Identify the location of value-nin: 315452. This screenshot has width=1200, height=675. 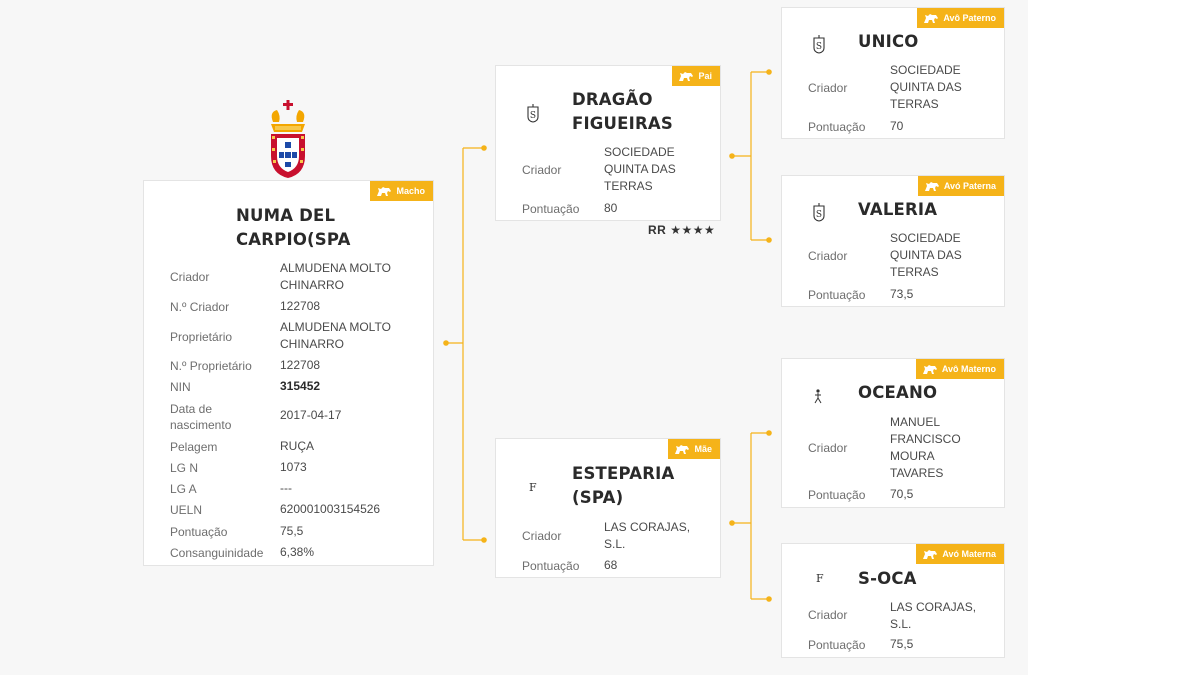
(300, 386).